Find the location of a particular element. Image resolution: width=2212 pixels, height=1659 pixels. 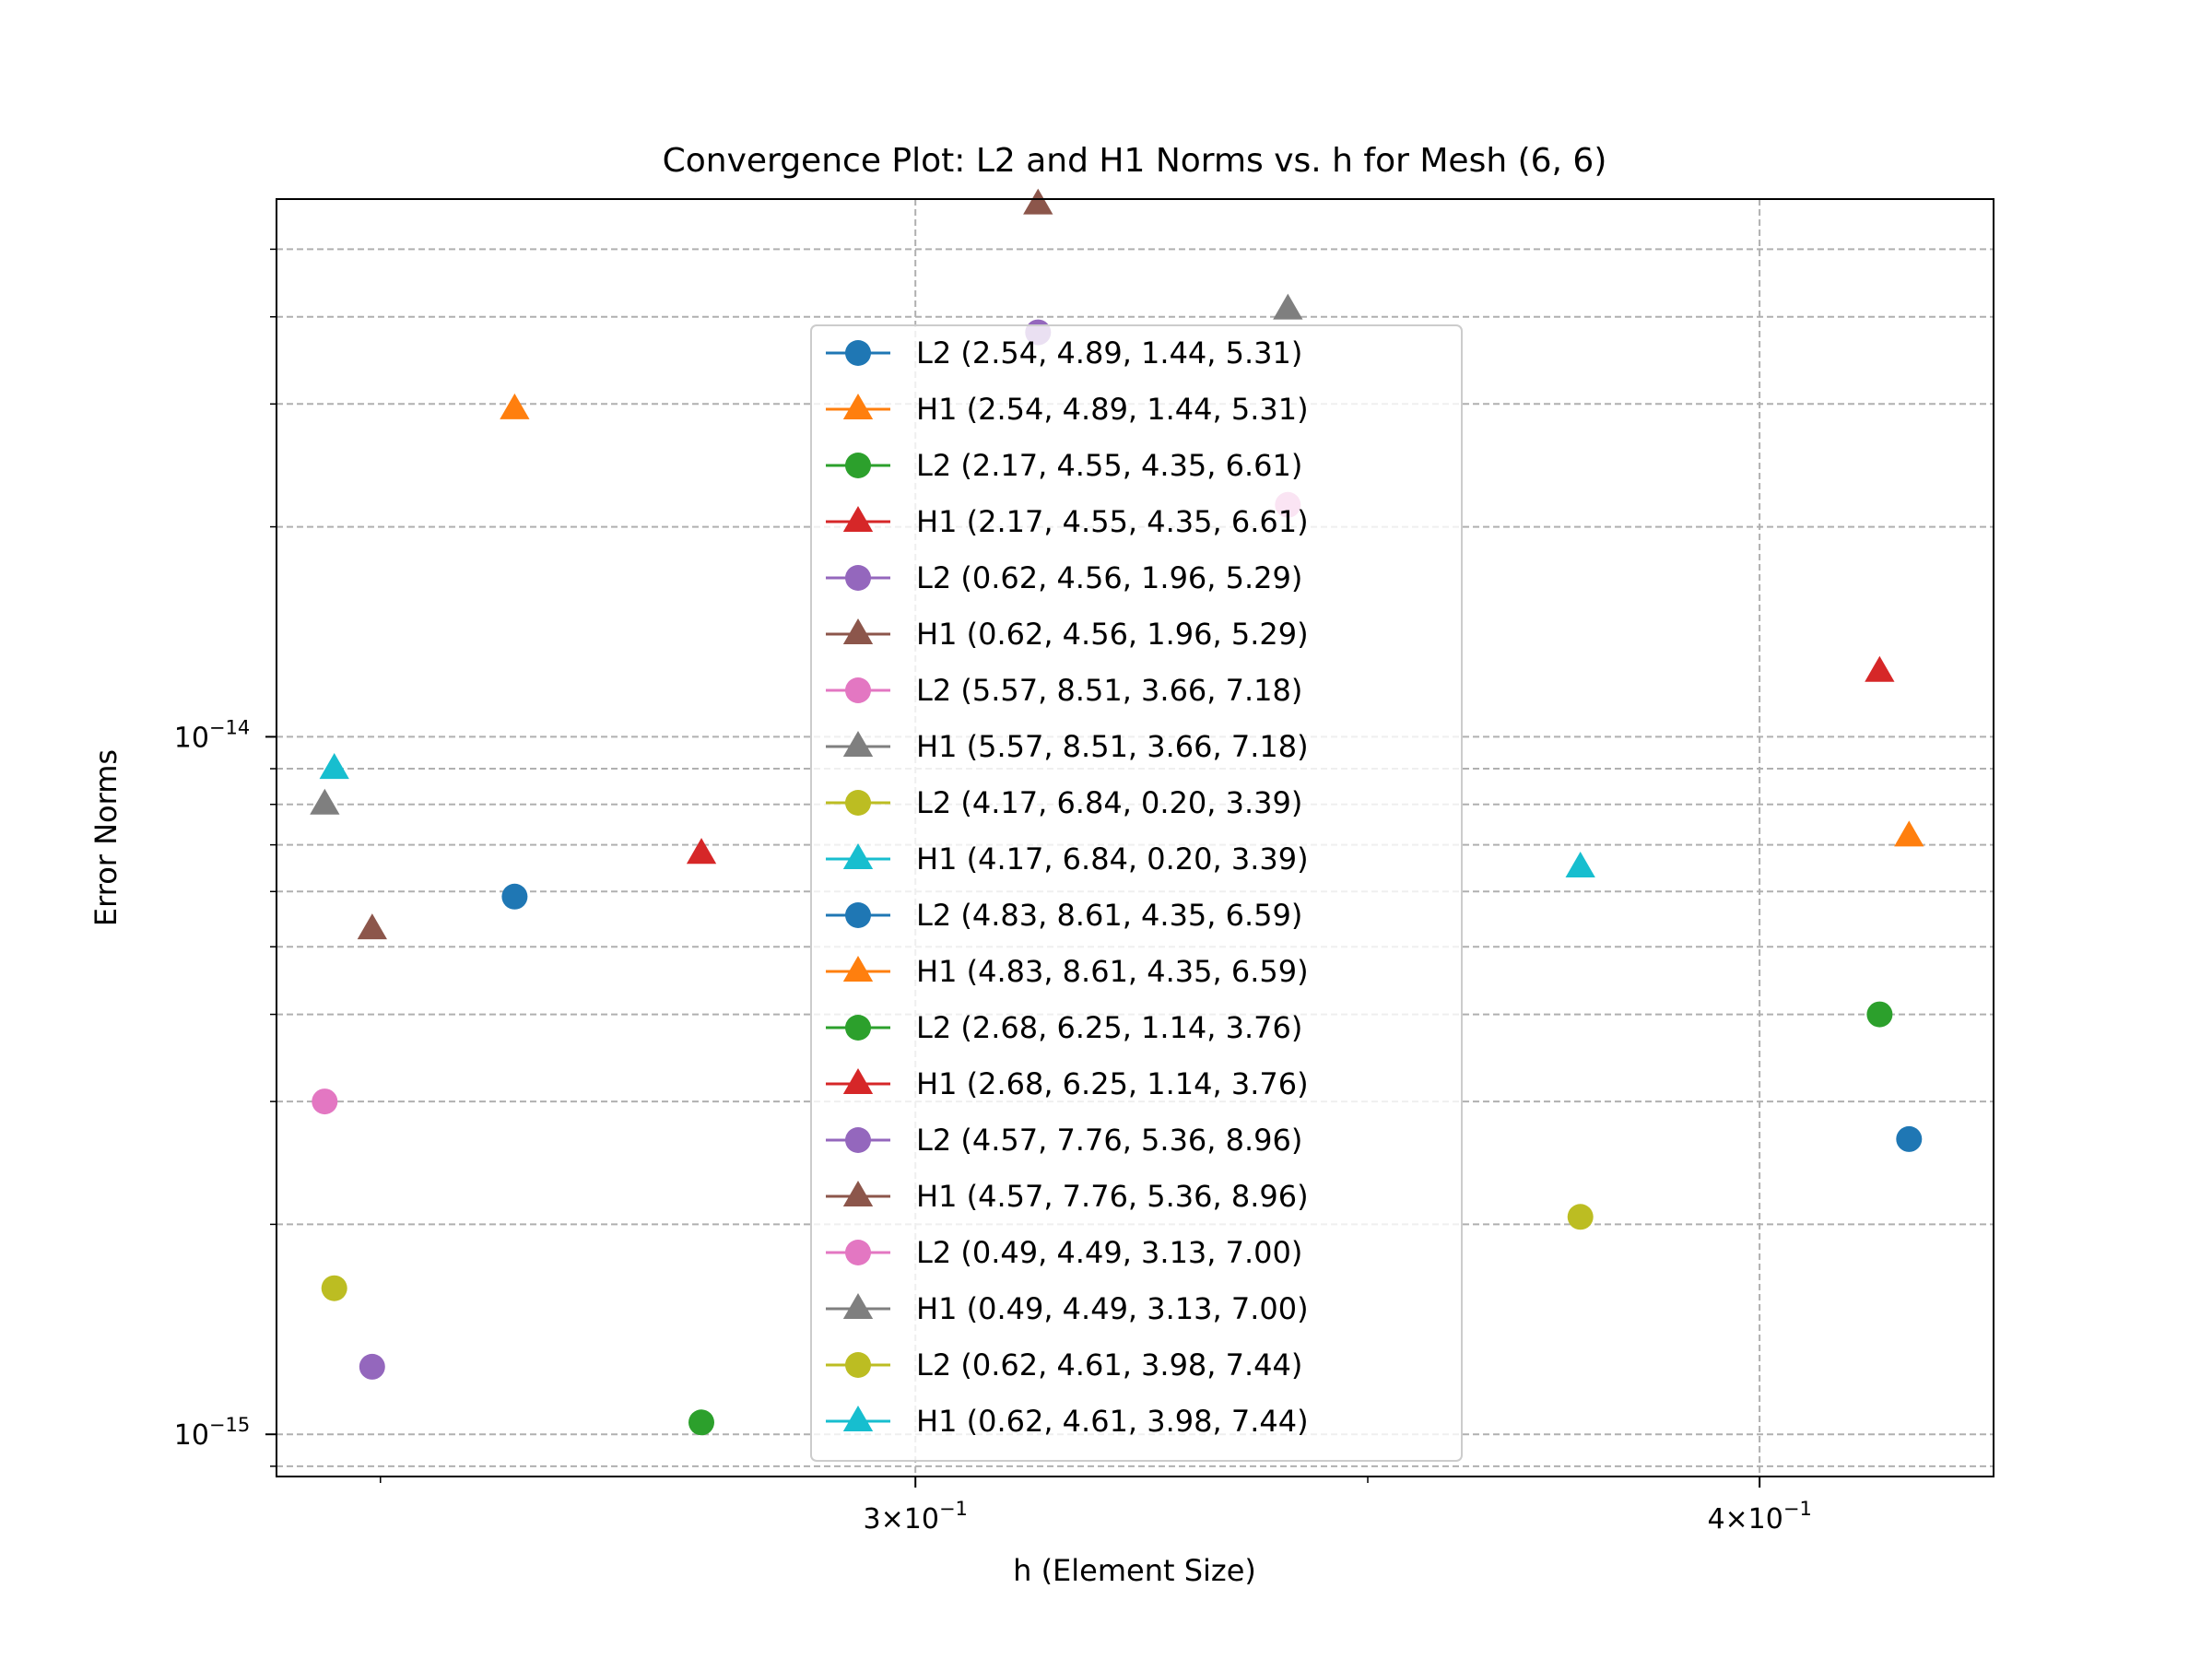

legend-label: L2 (5.57, 8.51, 3.66, 7.18) is located at coordinates (1109, 690).